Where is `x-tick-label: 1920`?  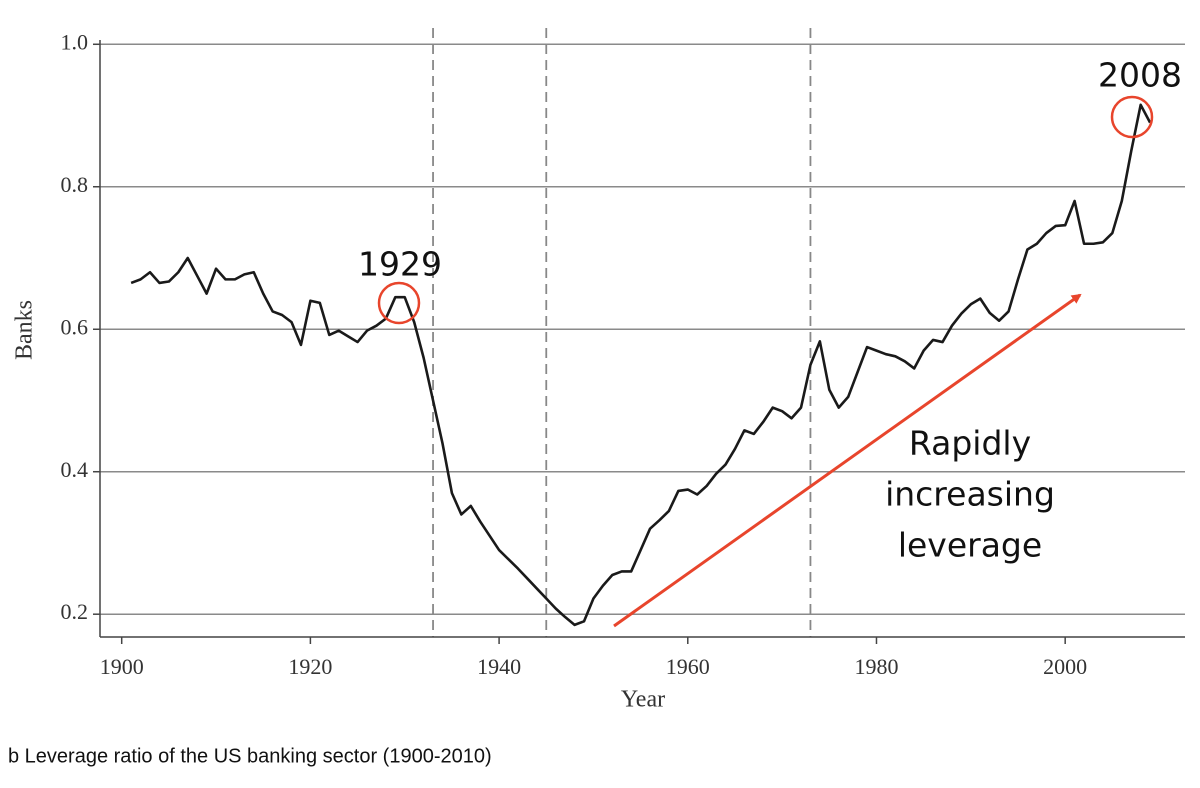
x-tick-label: 1920 is located at coordinates (310, 666).